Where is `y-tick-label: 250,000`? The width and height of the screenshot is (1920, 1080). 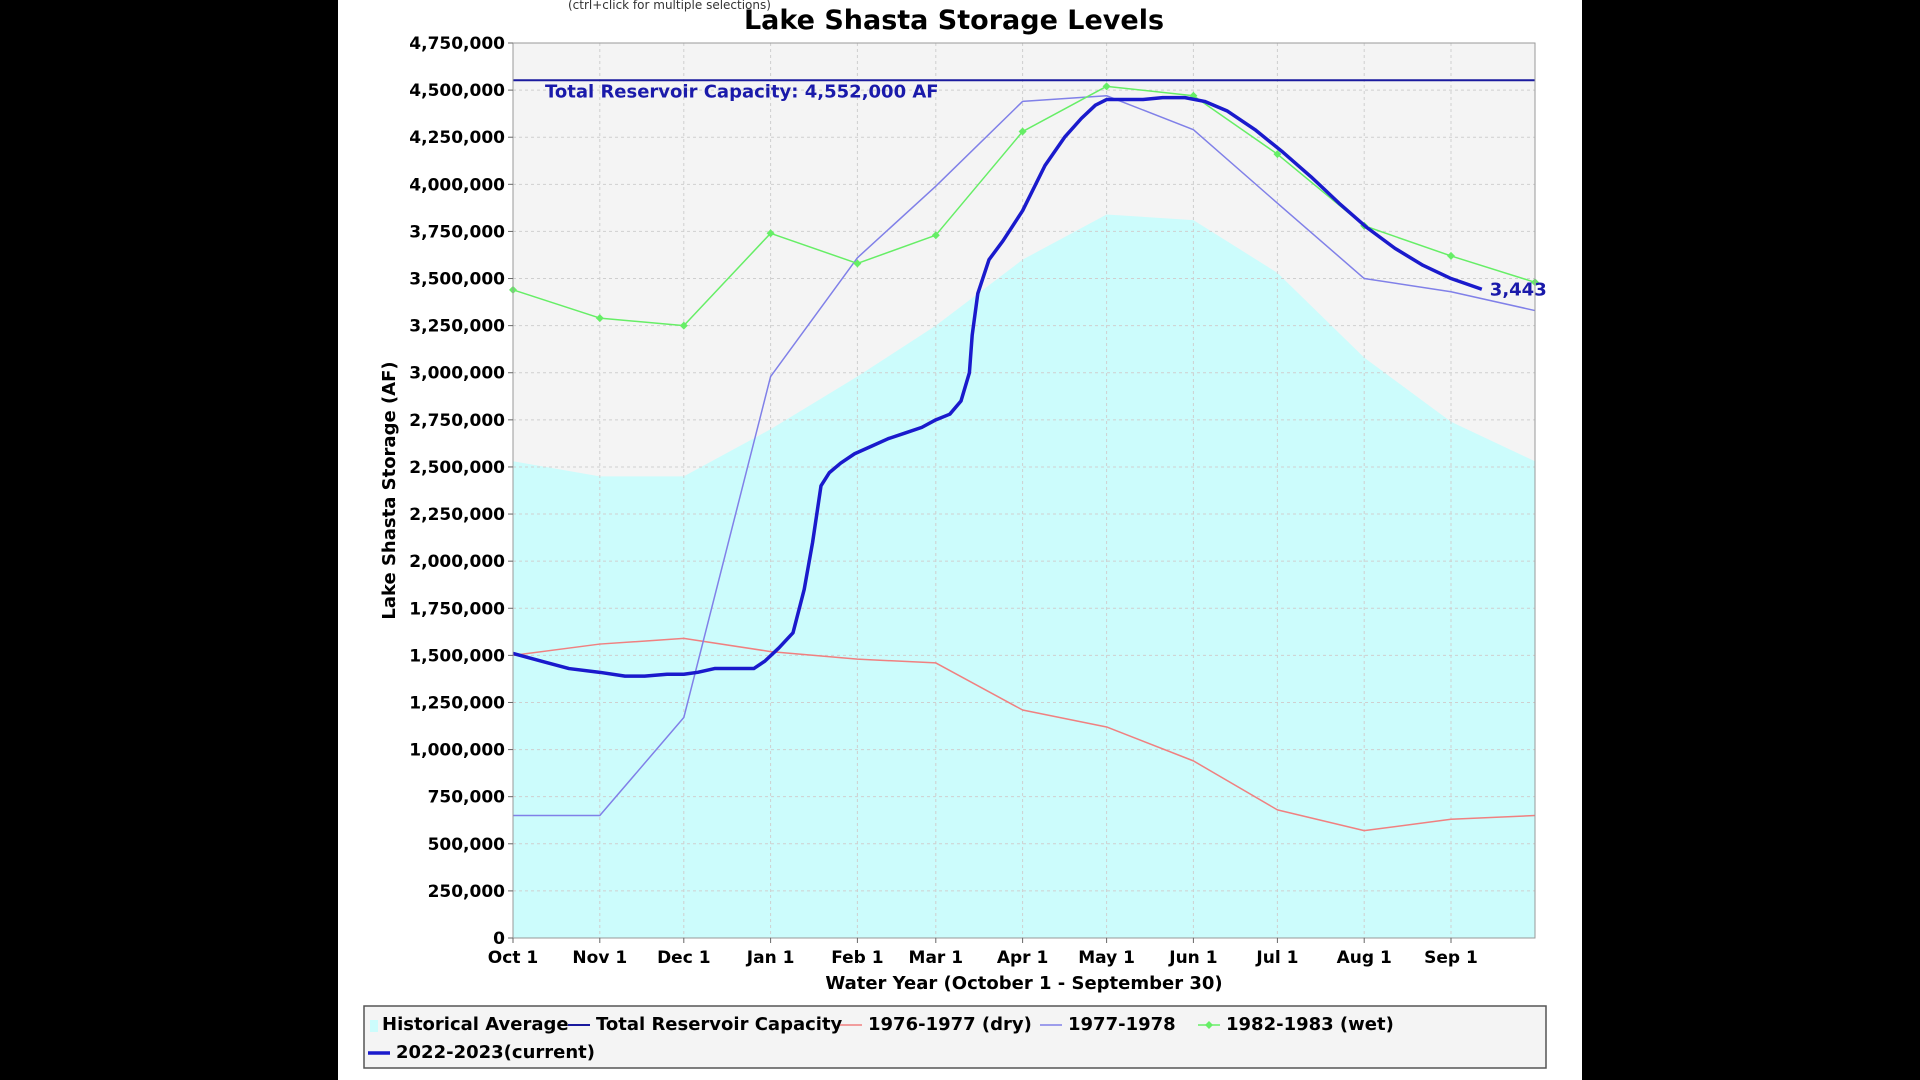
y-tick-label: 250,000 is located at coordinates (467, 892).